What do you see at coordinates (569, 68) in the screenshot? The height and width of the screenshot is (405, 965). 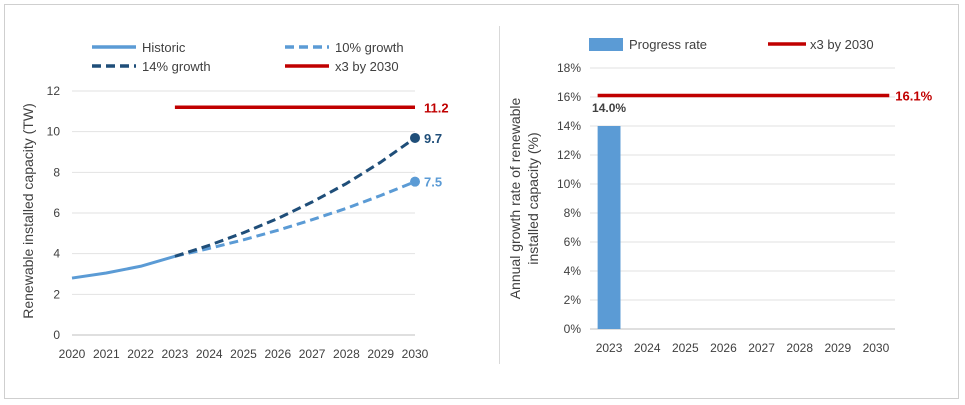 I see `y-tick-label: 18%` at bounding box center [569, 68].